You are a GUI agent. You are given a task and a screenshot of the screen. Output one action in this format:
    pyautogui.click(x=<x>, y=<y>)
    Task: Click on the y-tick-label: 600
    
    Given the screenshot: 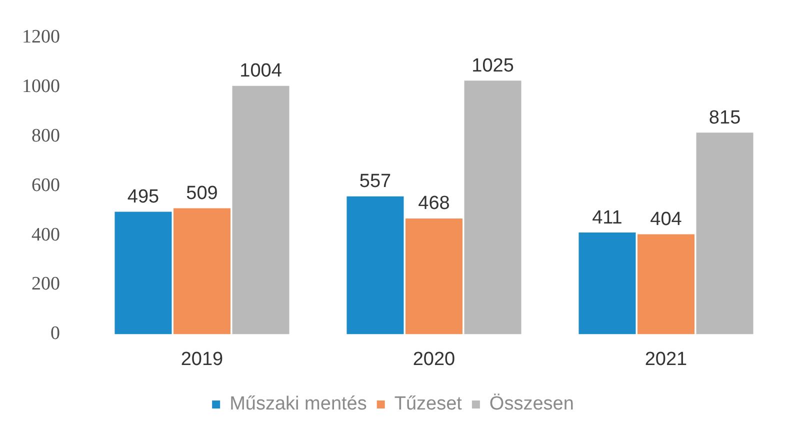 What is the action you would take?
    pyautogui.click(x=46, y=185)
    